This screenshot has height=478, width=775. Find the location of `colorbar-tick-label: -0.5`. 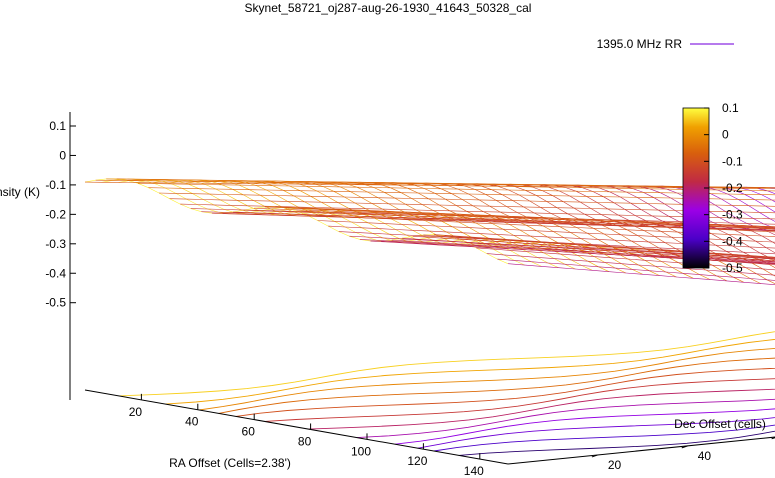

colorbar-tick-label: -0.5 is located at coordinates (732, 268).